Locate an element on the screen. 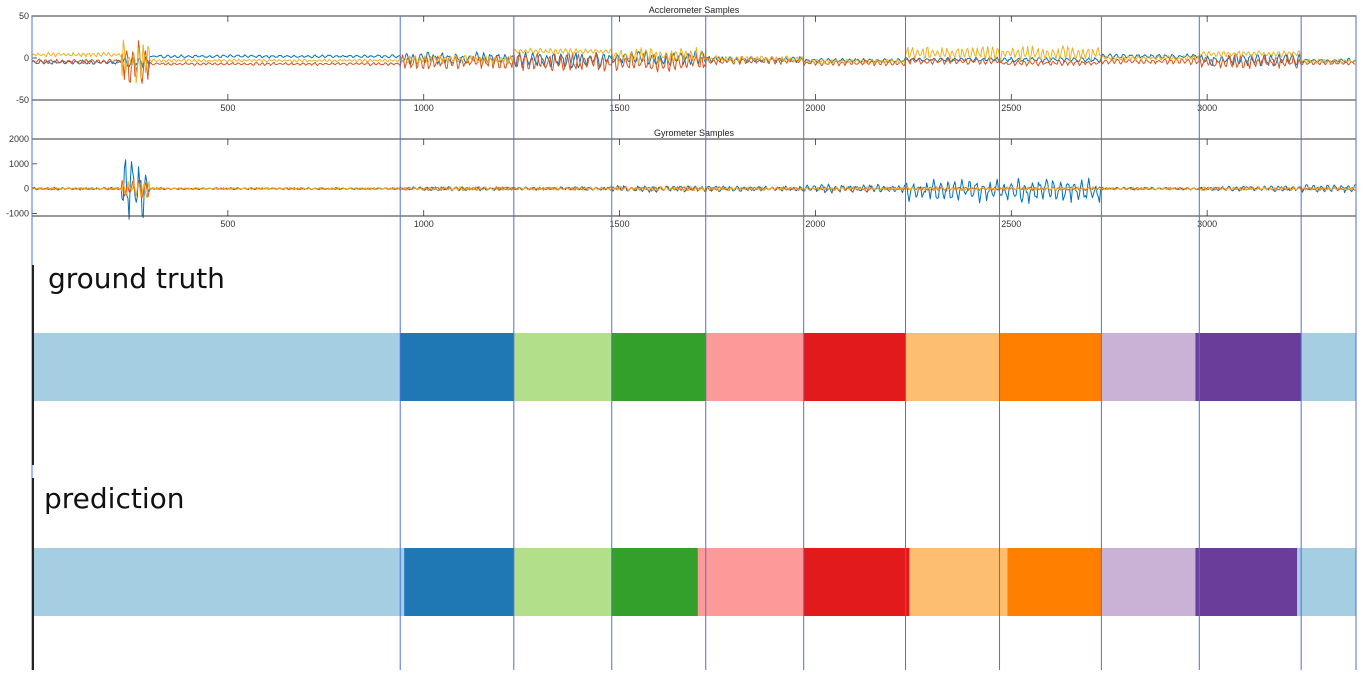 Image resolution: width=1364 pixels, height=675 pixels. ground-truth-label: ground truth is located at coordinates (136, 278).